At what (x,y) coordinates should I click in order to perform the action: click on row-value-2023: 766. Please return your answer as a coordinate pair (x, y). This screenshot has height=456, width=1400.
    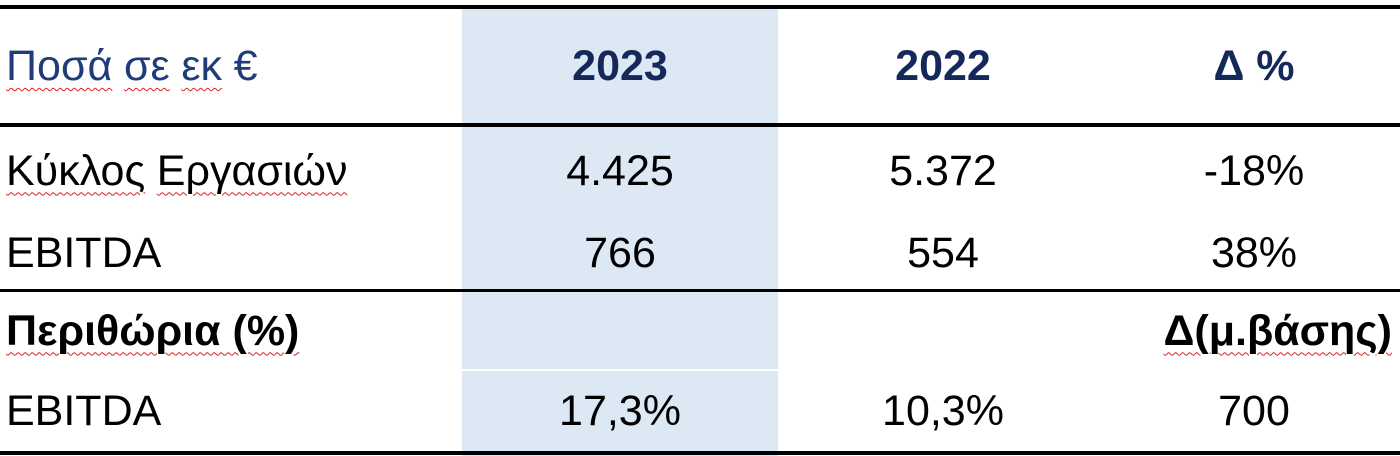
    Looking at the image, I should click on (620, 253).